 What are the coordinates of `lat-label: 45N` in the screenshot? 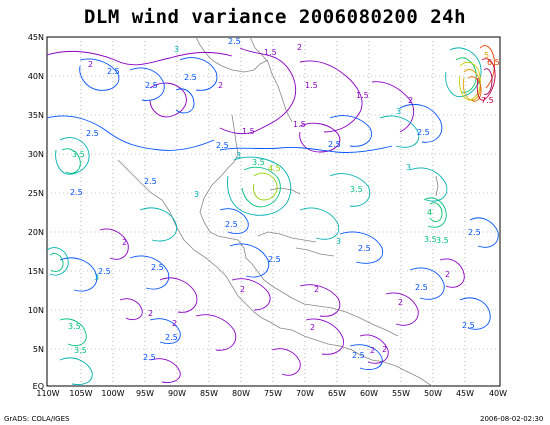 It's located at (36, 37).